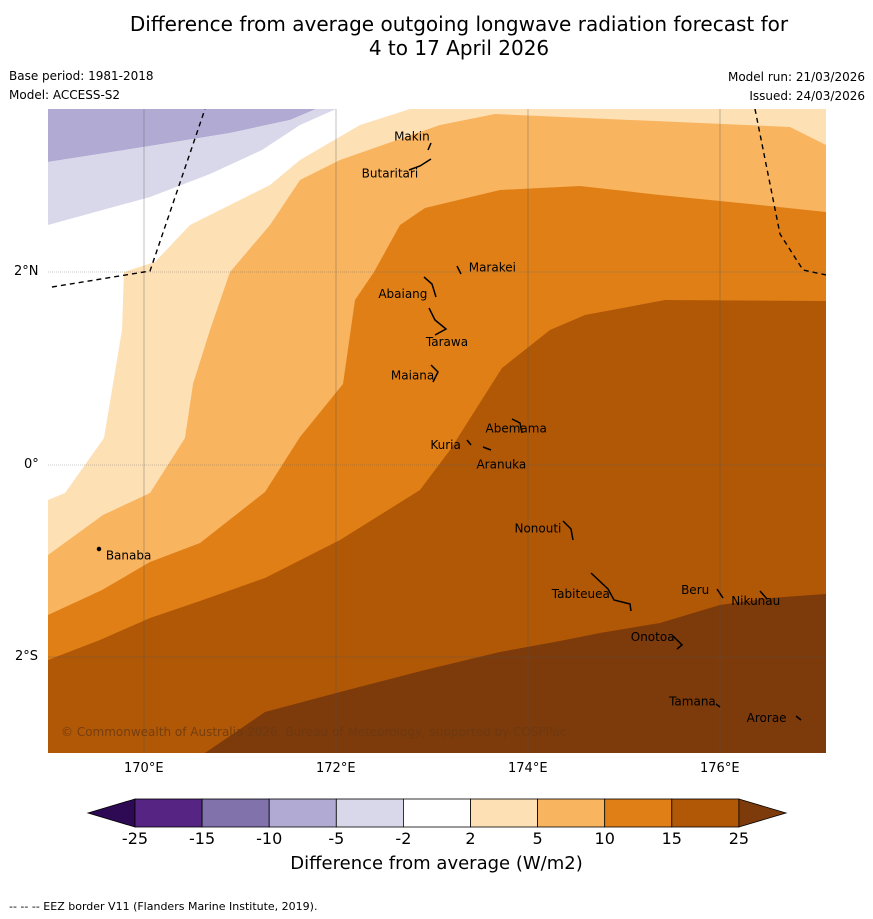 The height and width of the screenshot is (919, 873). I want to click on lat-label-2s: 2°S, so click(27, 656).